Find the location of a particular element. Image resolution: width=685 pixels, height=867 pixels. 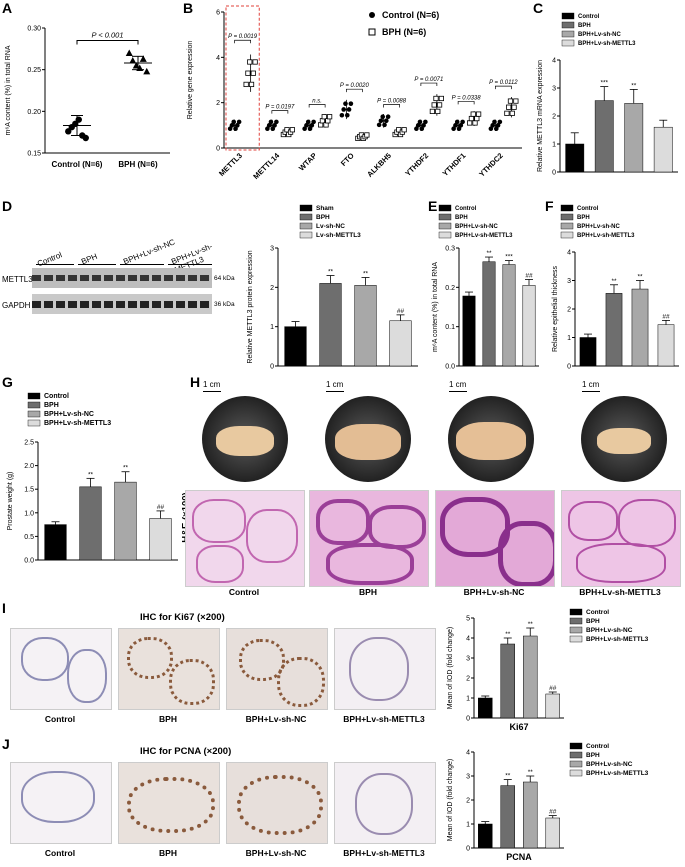

d-ytick-label: 1 is located at coordinates (272, 327).